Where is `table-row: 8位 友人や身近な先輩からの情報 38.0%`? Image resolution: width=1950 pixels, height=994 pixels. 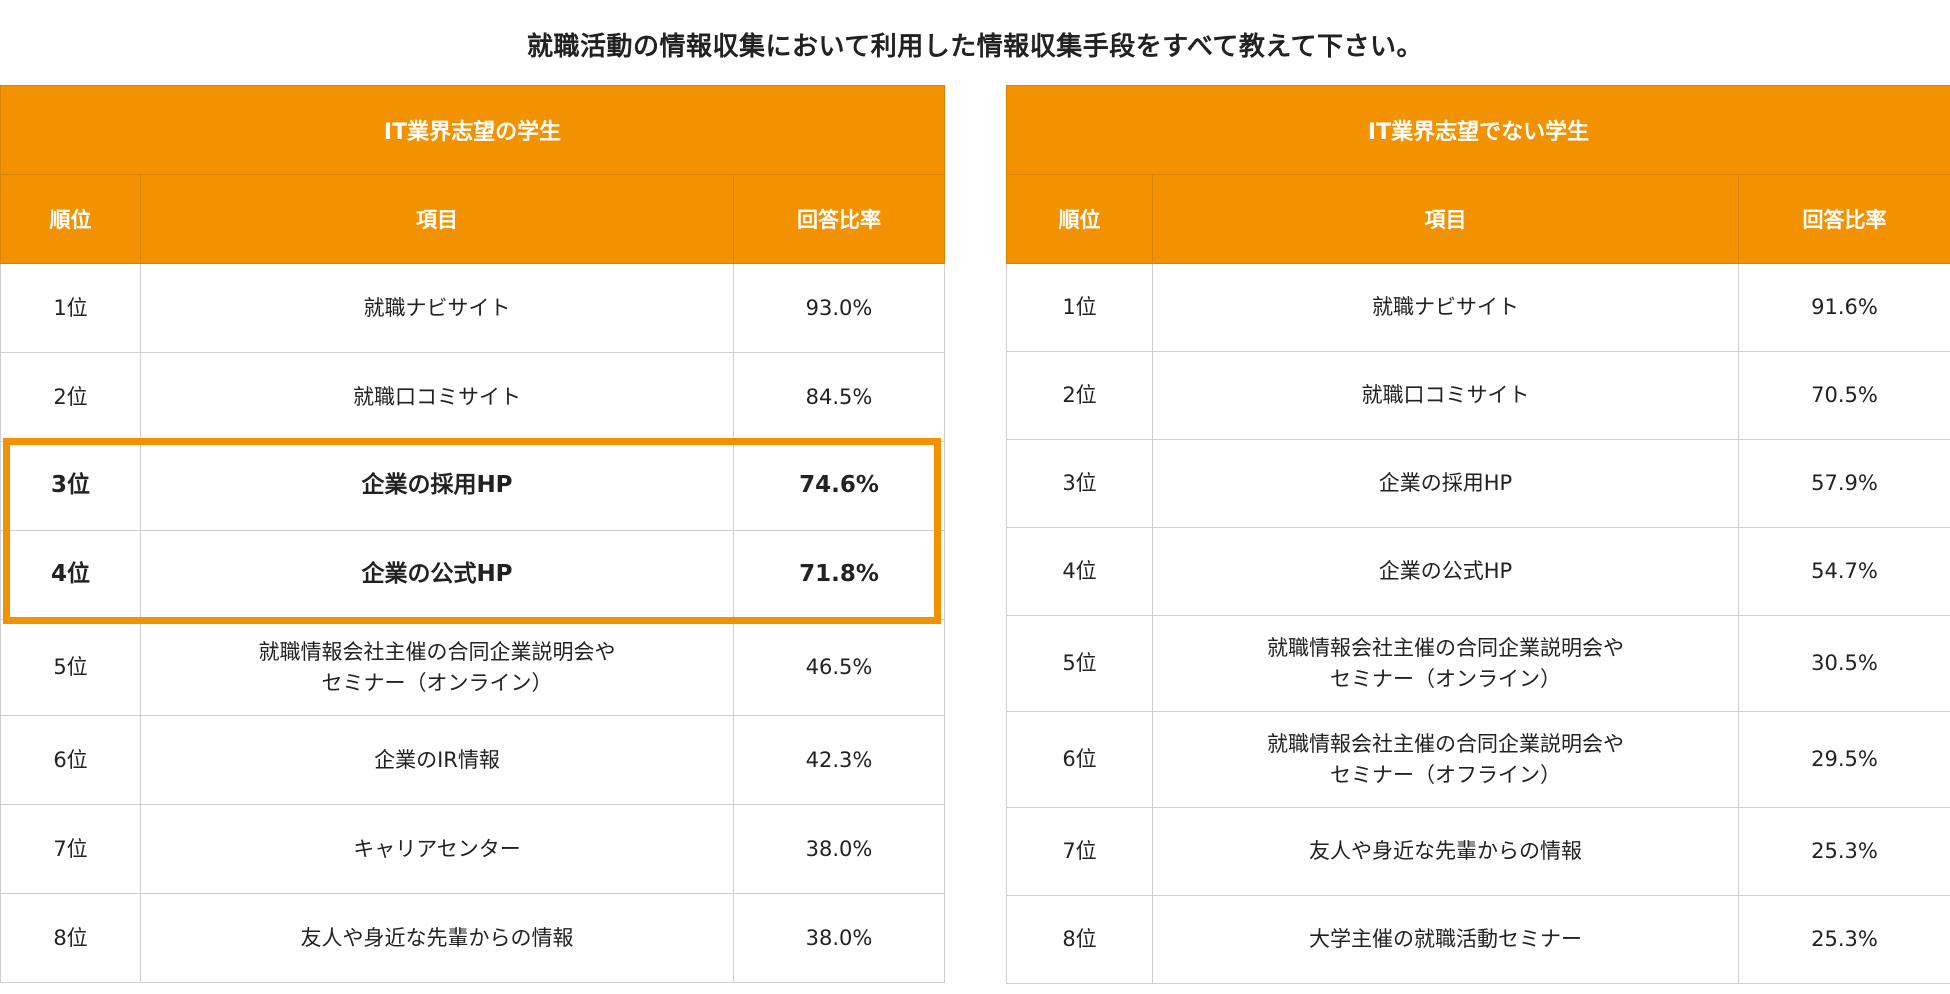
table-row: 8位 友人や身近な先輩からの情報 38.0% is located at coordinates (472, 938).